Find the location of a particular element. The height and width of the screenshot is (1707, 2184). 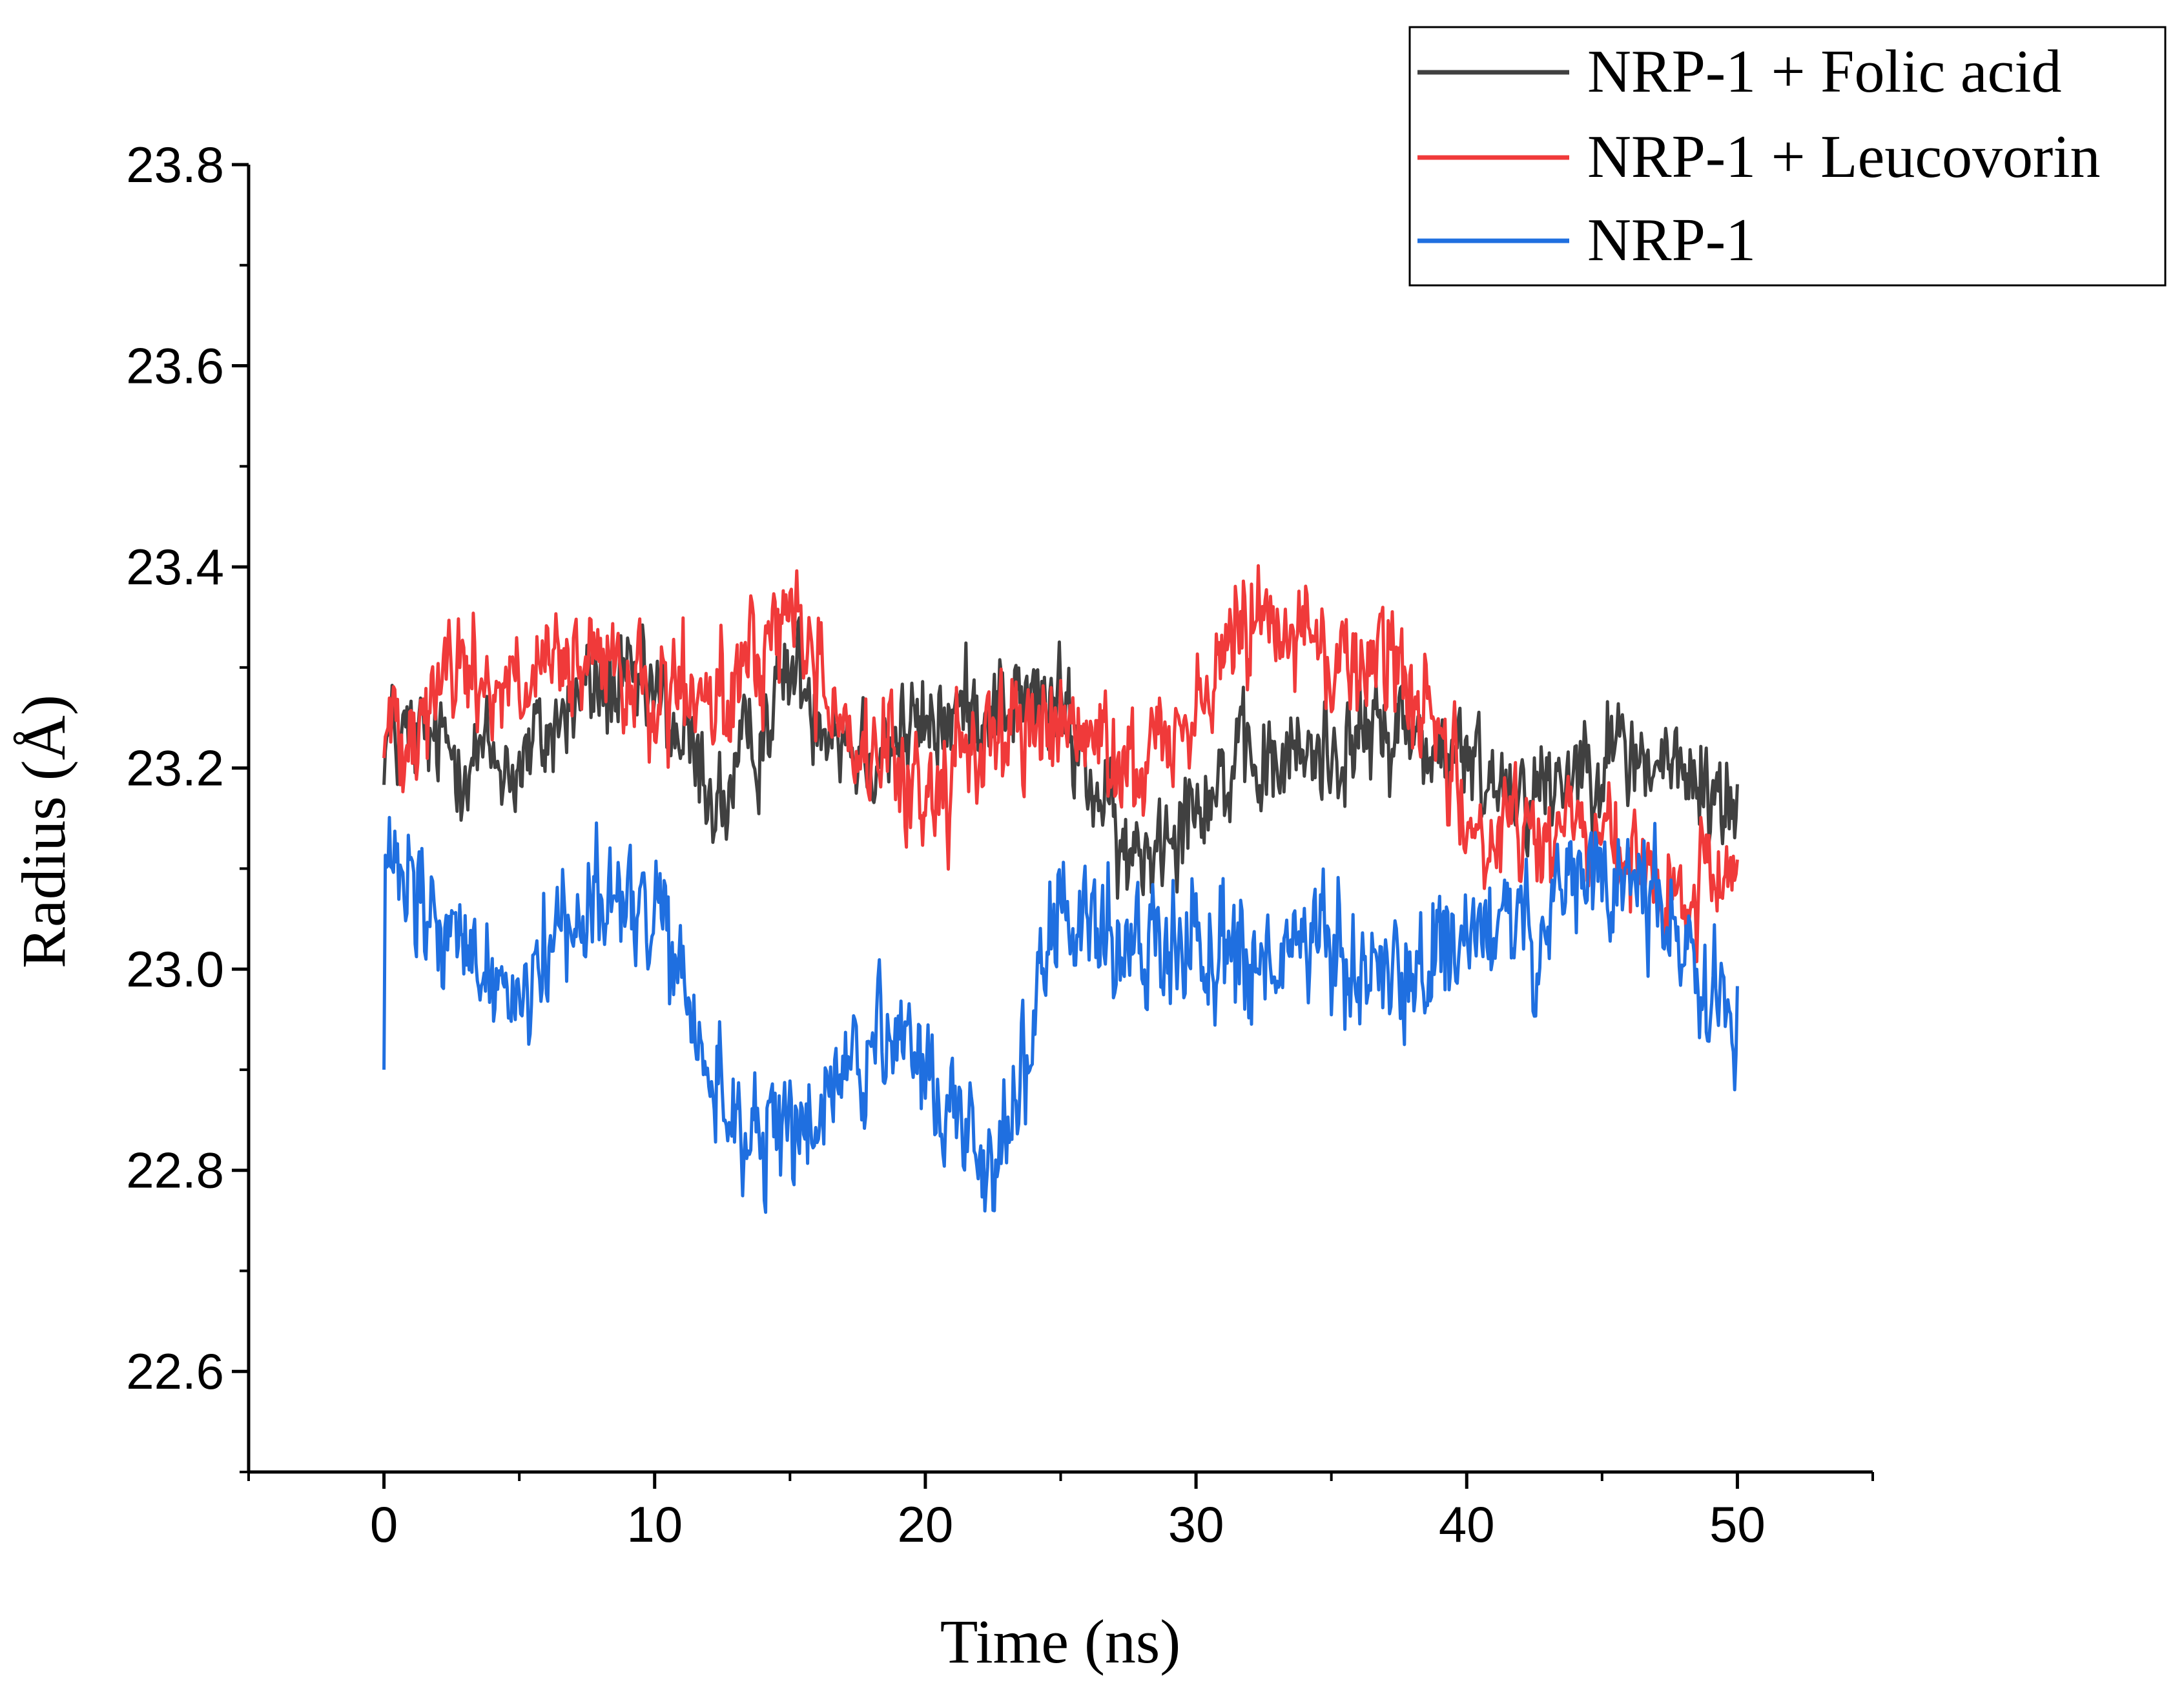

x-tick-label: 50 is located at coordinates (1737, 1524).